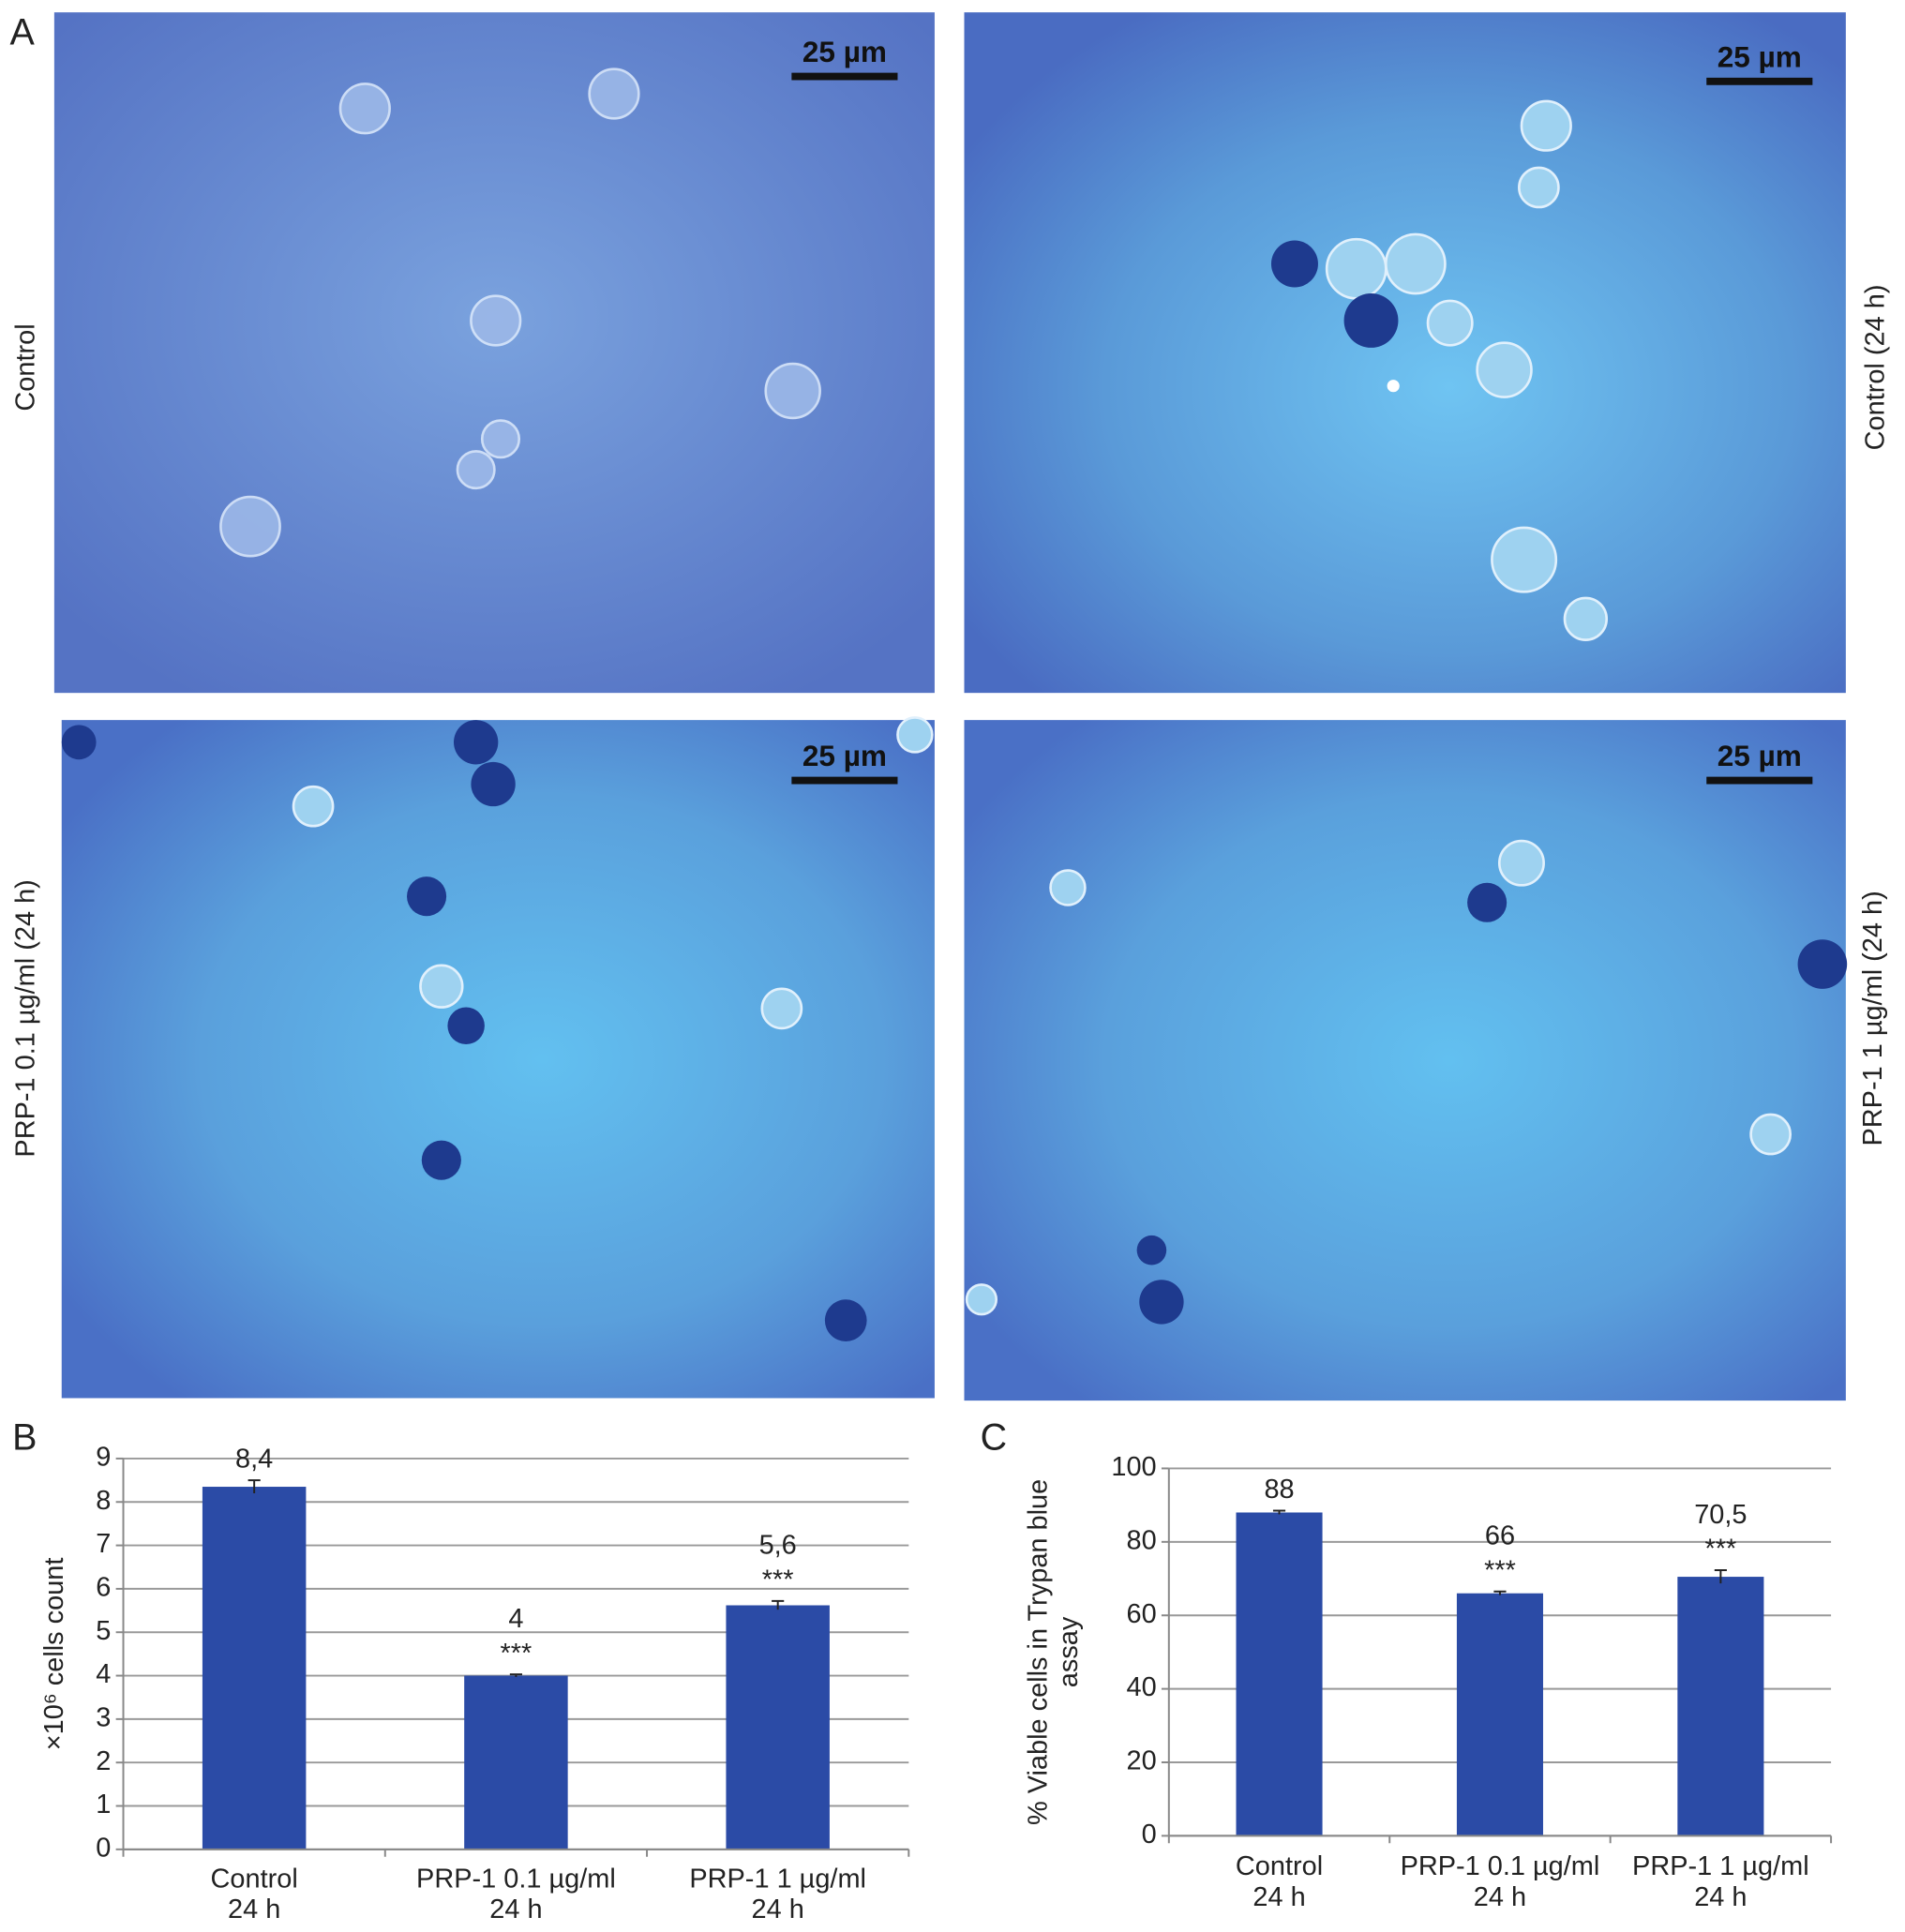 The height and width of the screenshot is (1932, 1905). Describe the element at coordinates (26, 1018) in the screenshot. I see `row-label: PRP-1 0.1 µg/ml (24 h)` at that location.